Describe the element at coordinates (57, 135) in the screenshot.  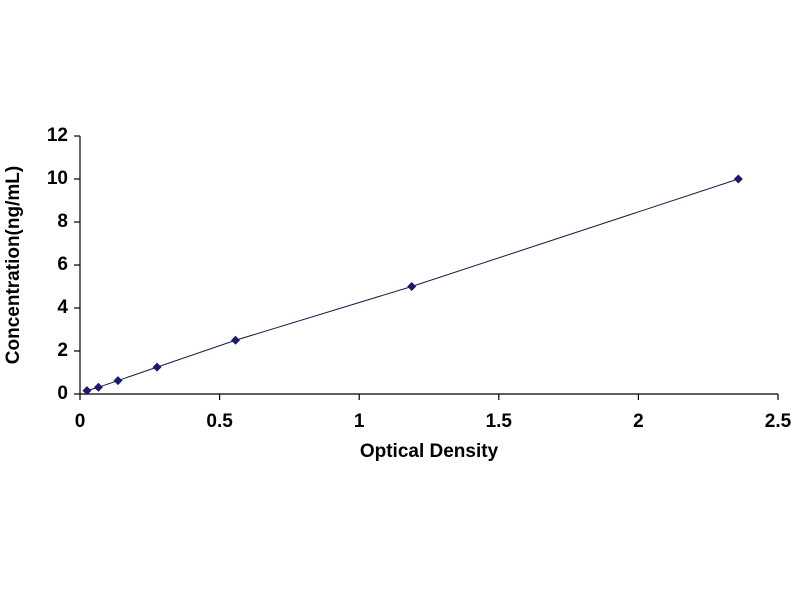
I see `y-tick-label: 12` at that location.